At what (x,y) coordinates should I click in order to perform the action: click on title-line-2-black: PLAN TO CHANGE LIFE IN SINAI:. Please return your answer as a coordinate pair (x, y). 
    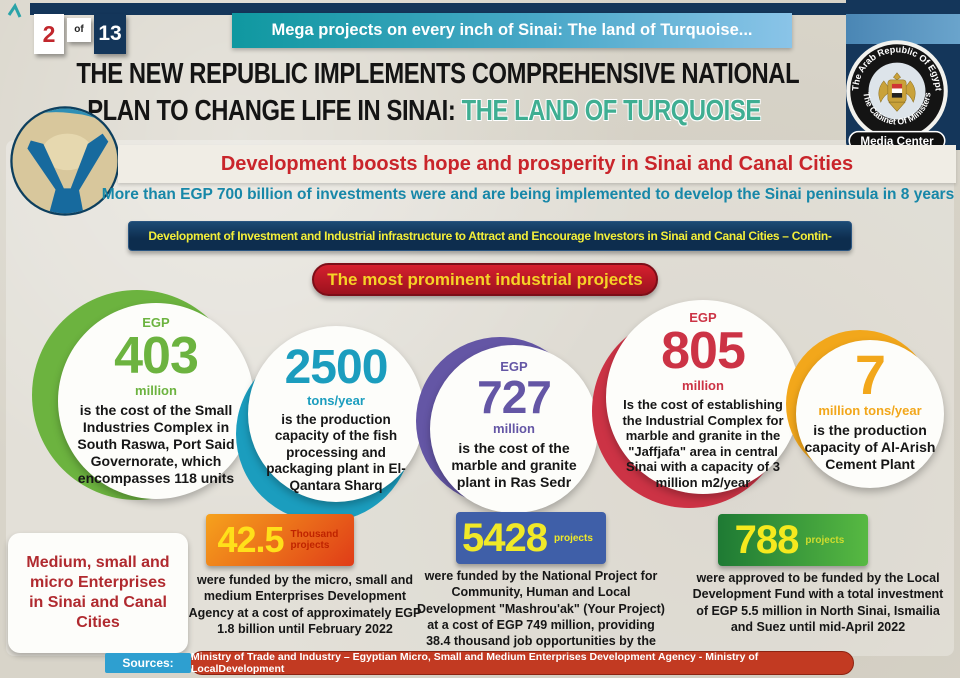
    Looking at the image, I should click on (271, 111).